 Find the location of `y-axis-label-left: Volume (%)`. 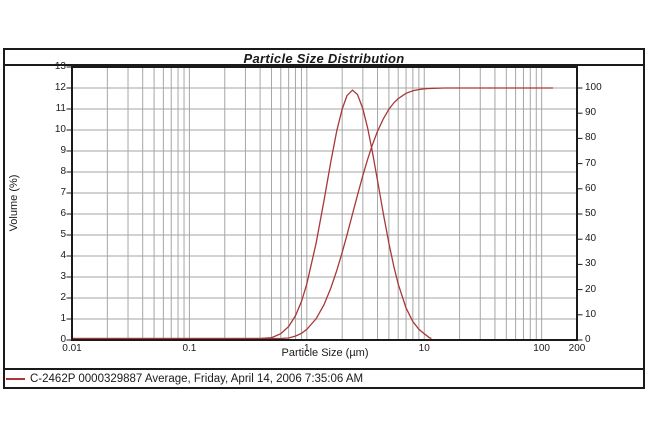

y-axis-label-left: Volume (%) is located at coordinates (14, 203).